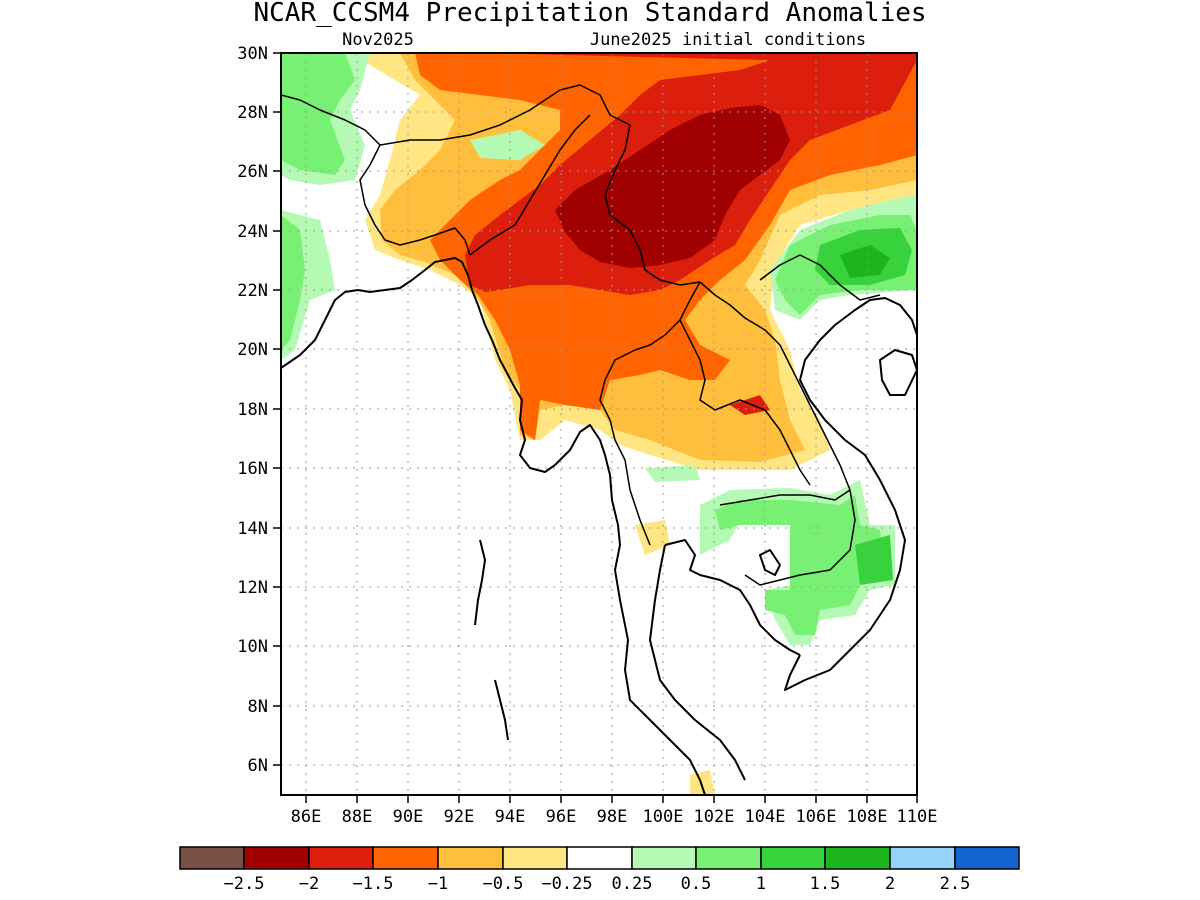  Describe the element at coordinates (696, 884) in the screenshot. I see `colorbar-label: 0.5` at that location.